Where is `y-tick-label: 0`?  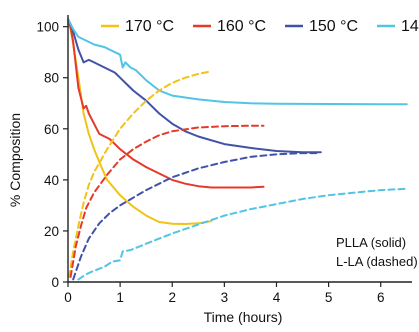 y-tick-label: 0 is located at coordinates (55, 282).